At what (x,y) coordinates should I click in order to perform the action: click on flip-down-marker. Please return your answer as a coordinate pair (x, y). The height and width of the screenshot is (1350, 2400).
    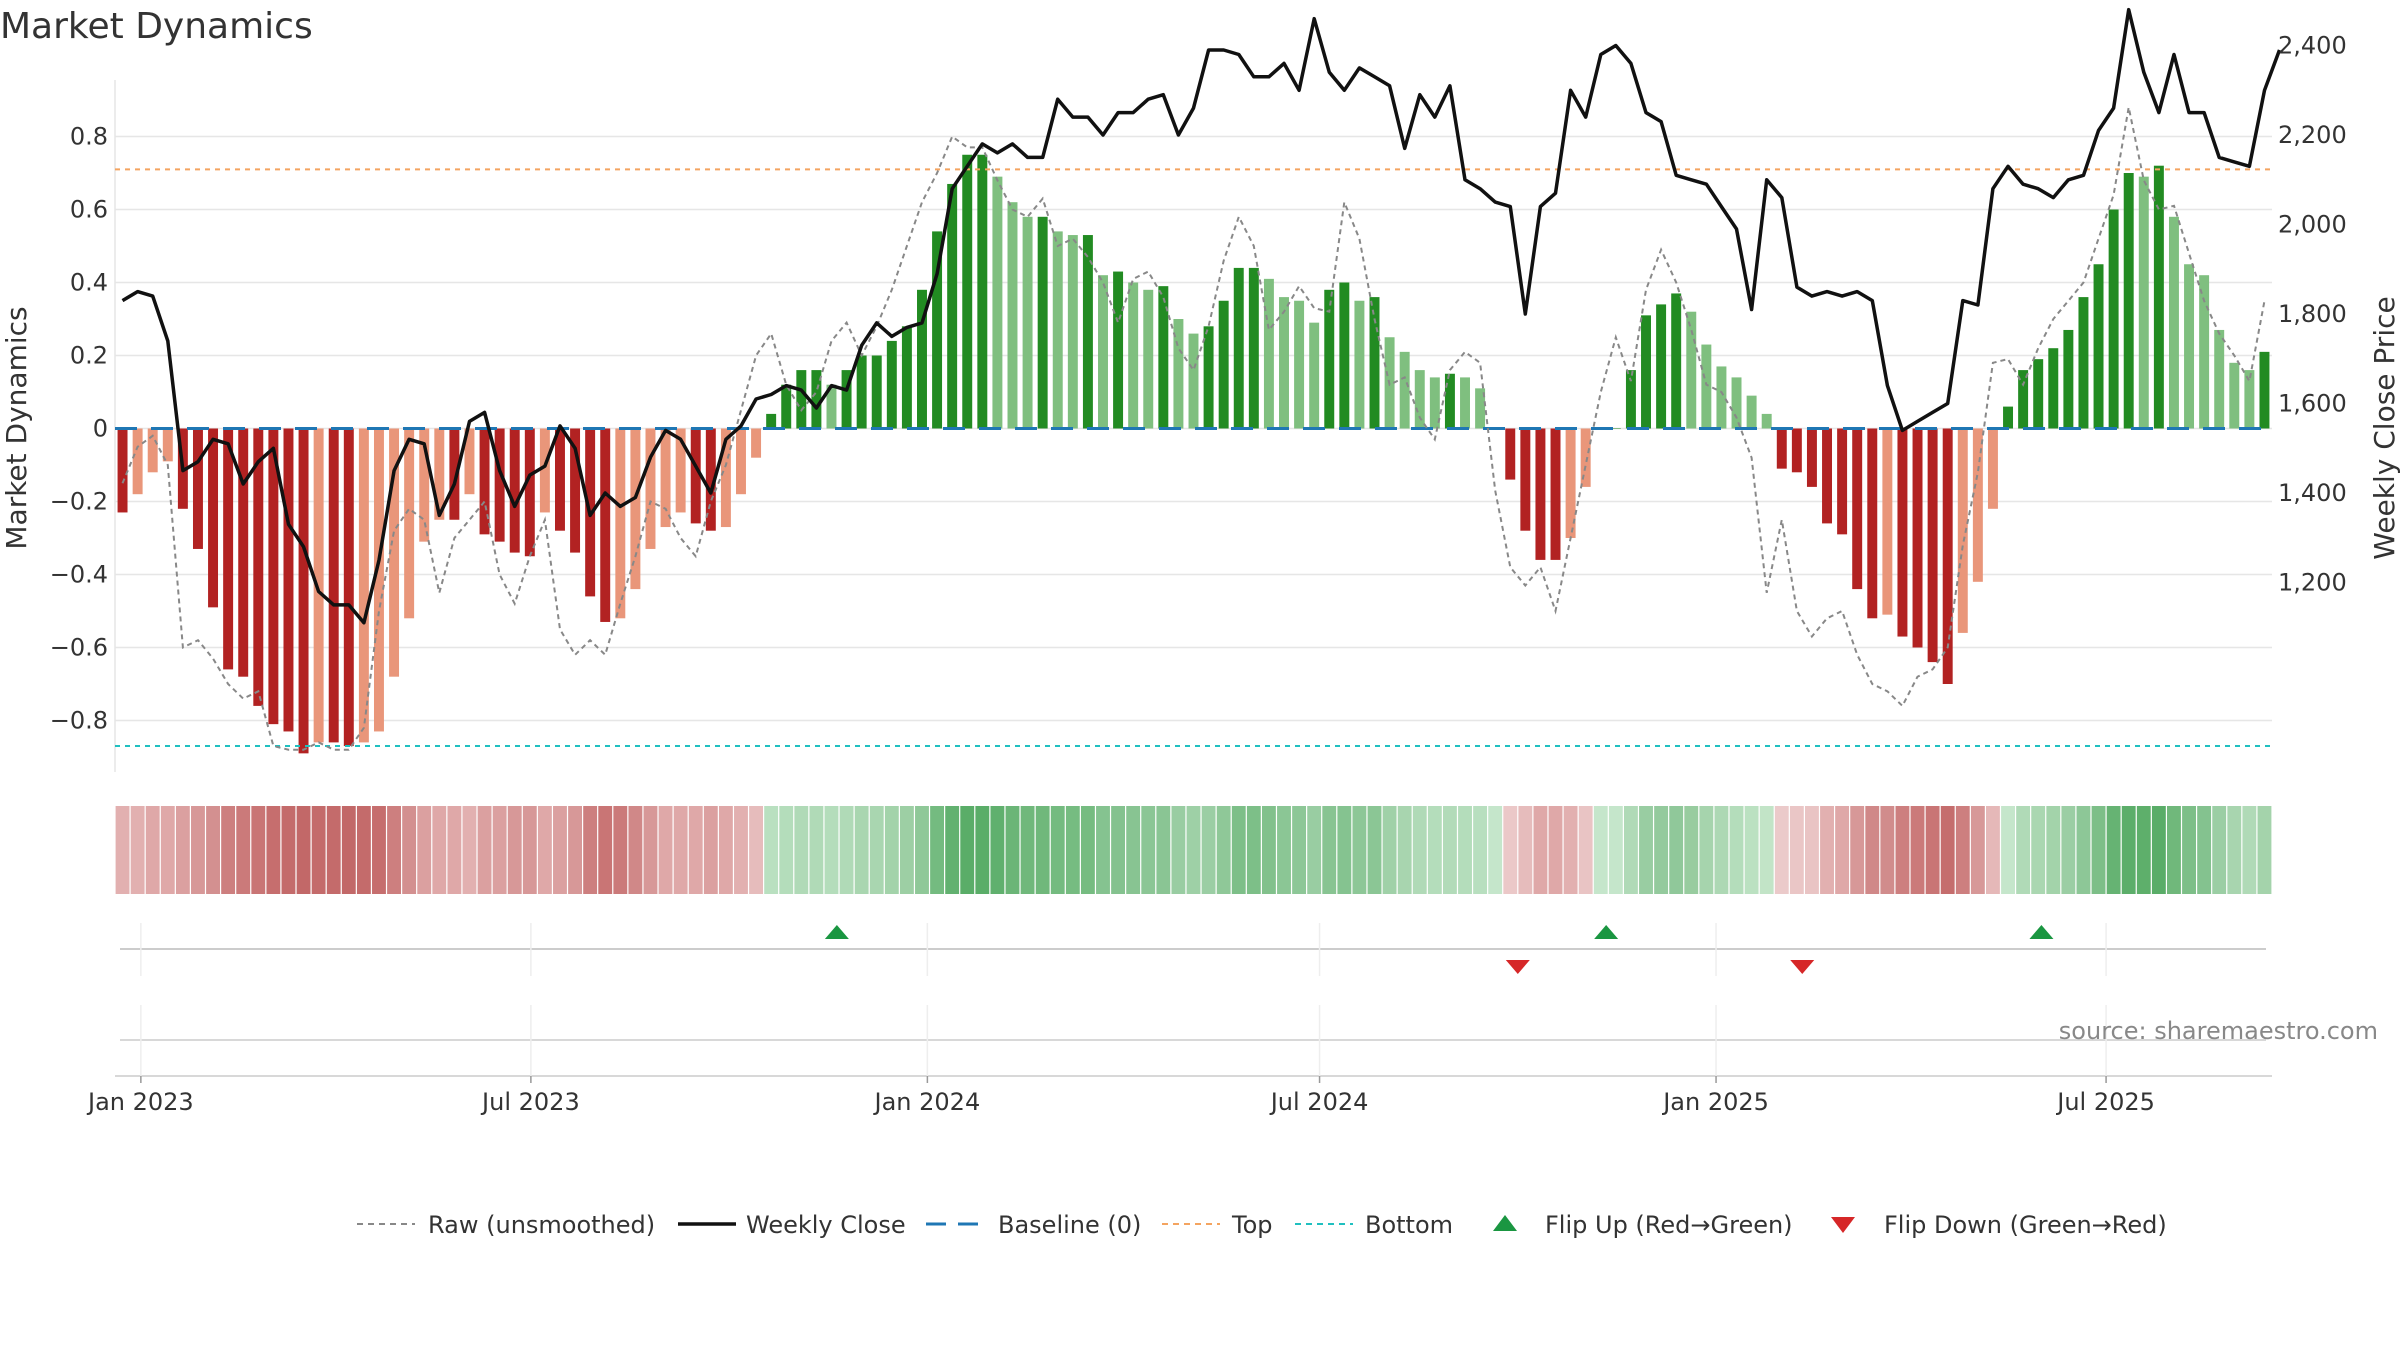
    Looking at the image, I should click on (1517, 967).